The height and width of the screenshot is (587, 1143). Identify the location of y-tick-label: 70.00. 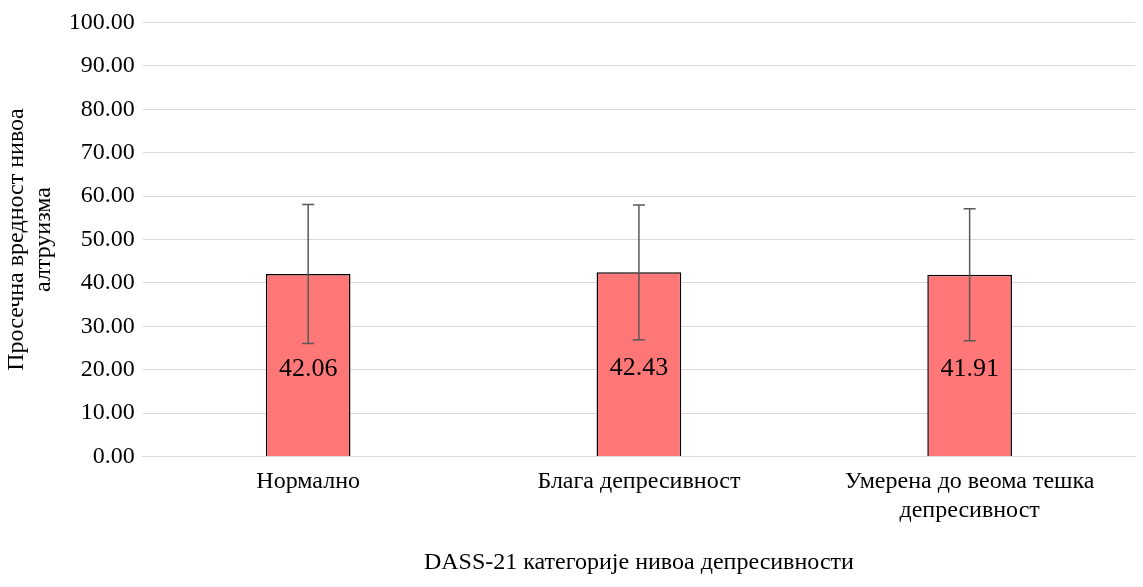
(107, 150).